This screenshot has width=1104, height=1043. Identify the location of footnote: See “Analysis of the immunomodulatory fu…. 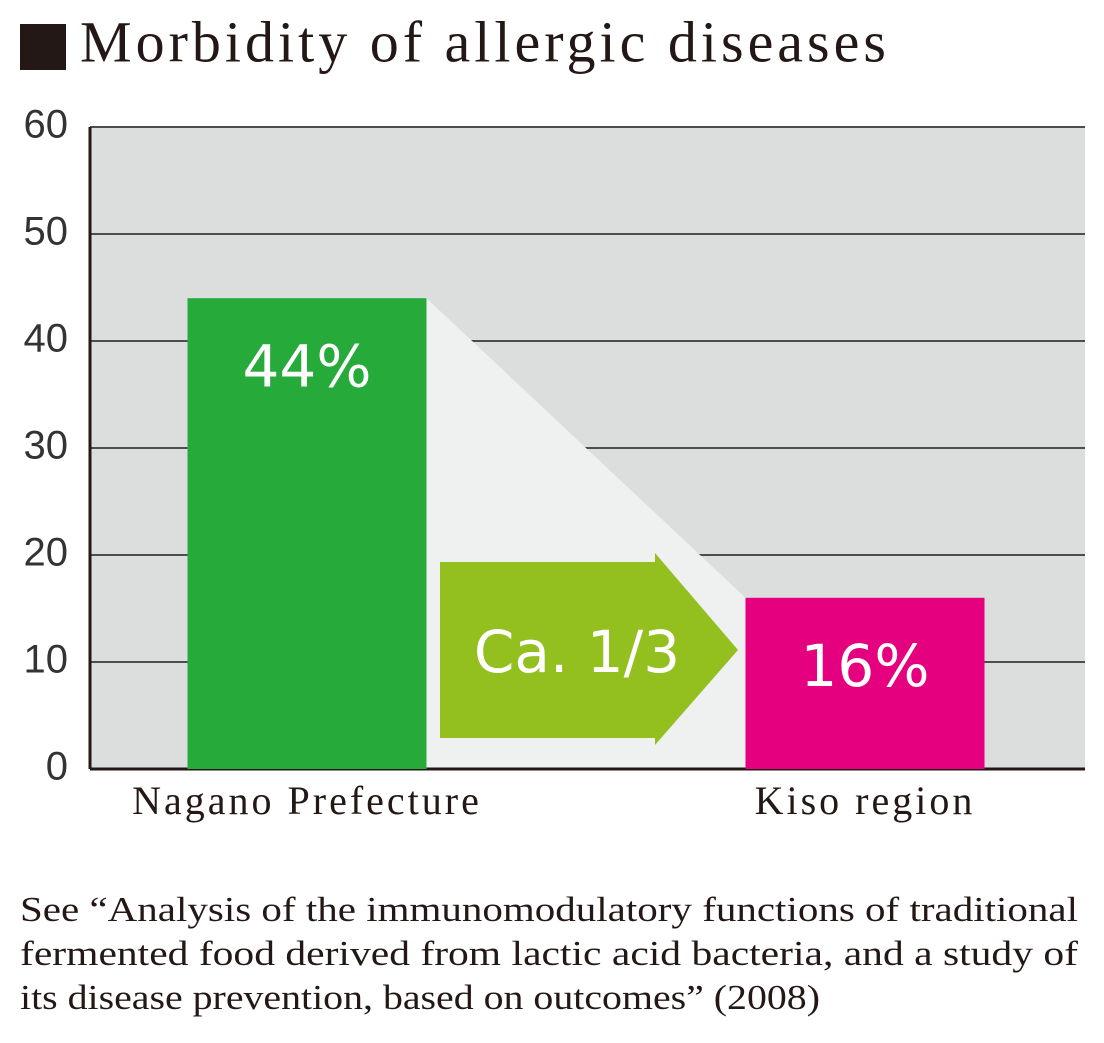
(549, 909).